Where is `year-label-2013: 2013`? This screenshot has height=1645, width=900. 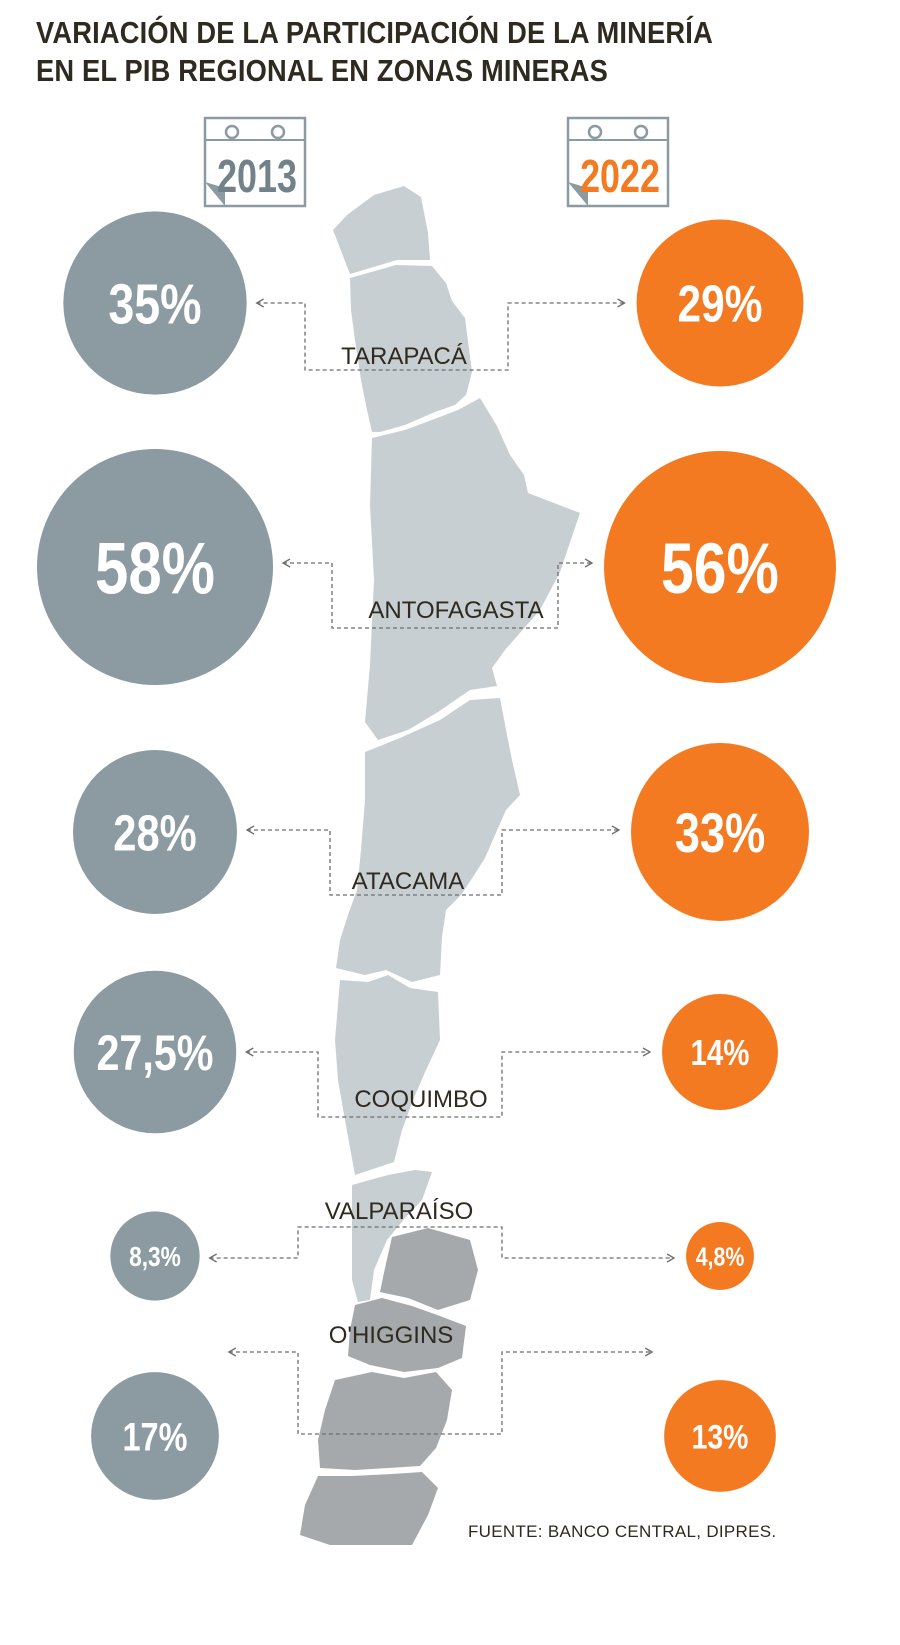 year-label-2013: 2013 is located at coordinates (257, 176).